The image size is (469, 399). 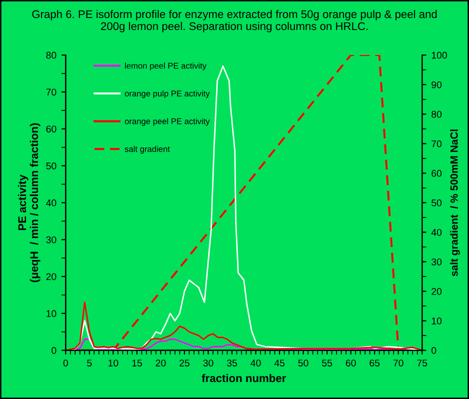 What do you see at coordinates (51, 240) in the screenshot?
I see `y-tick-label: 30` at bounding box center [51, 240].